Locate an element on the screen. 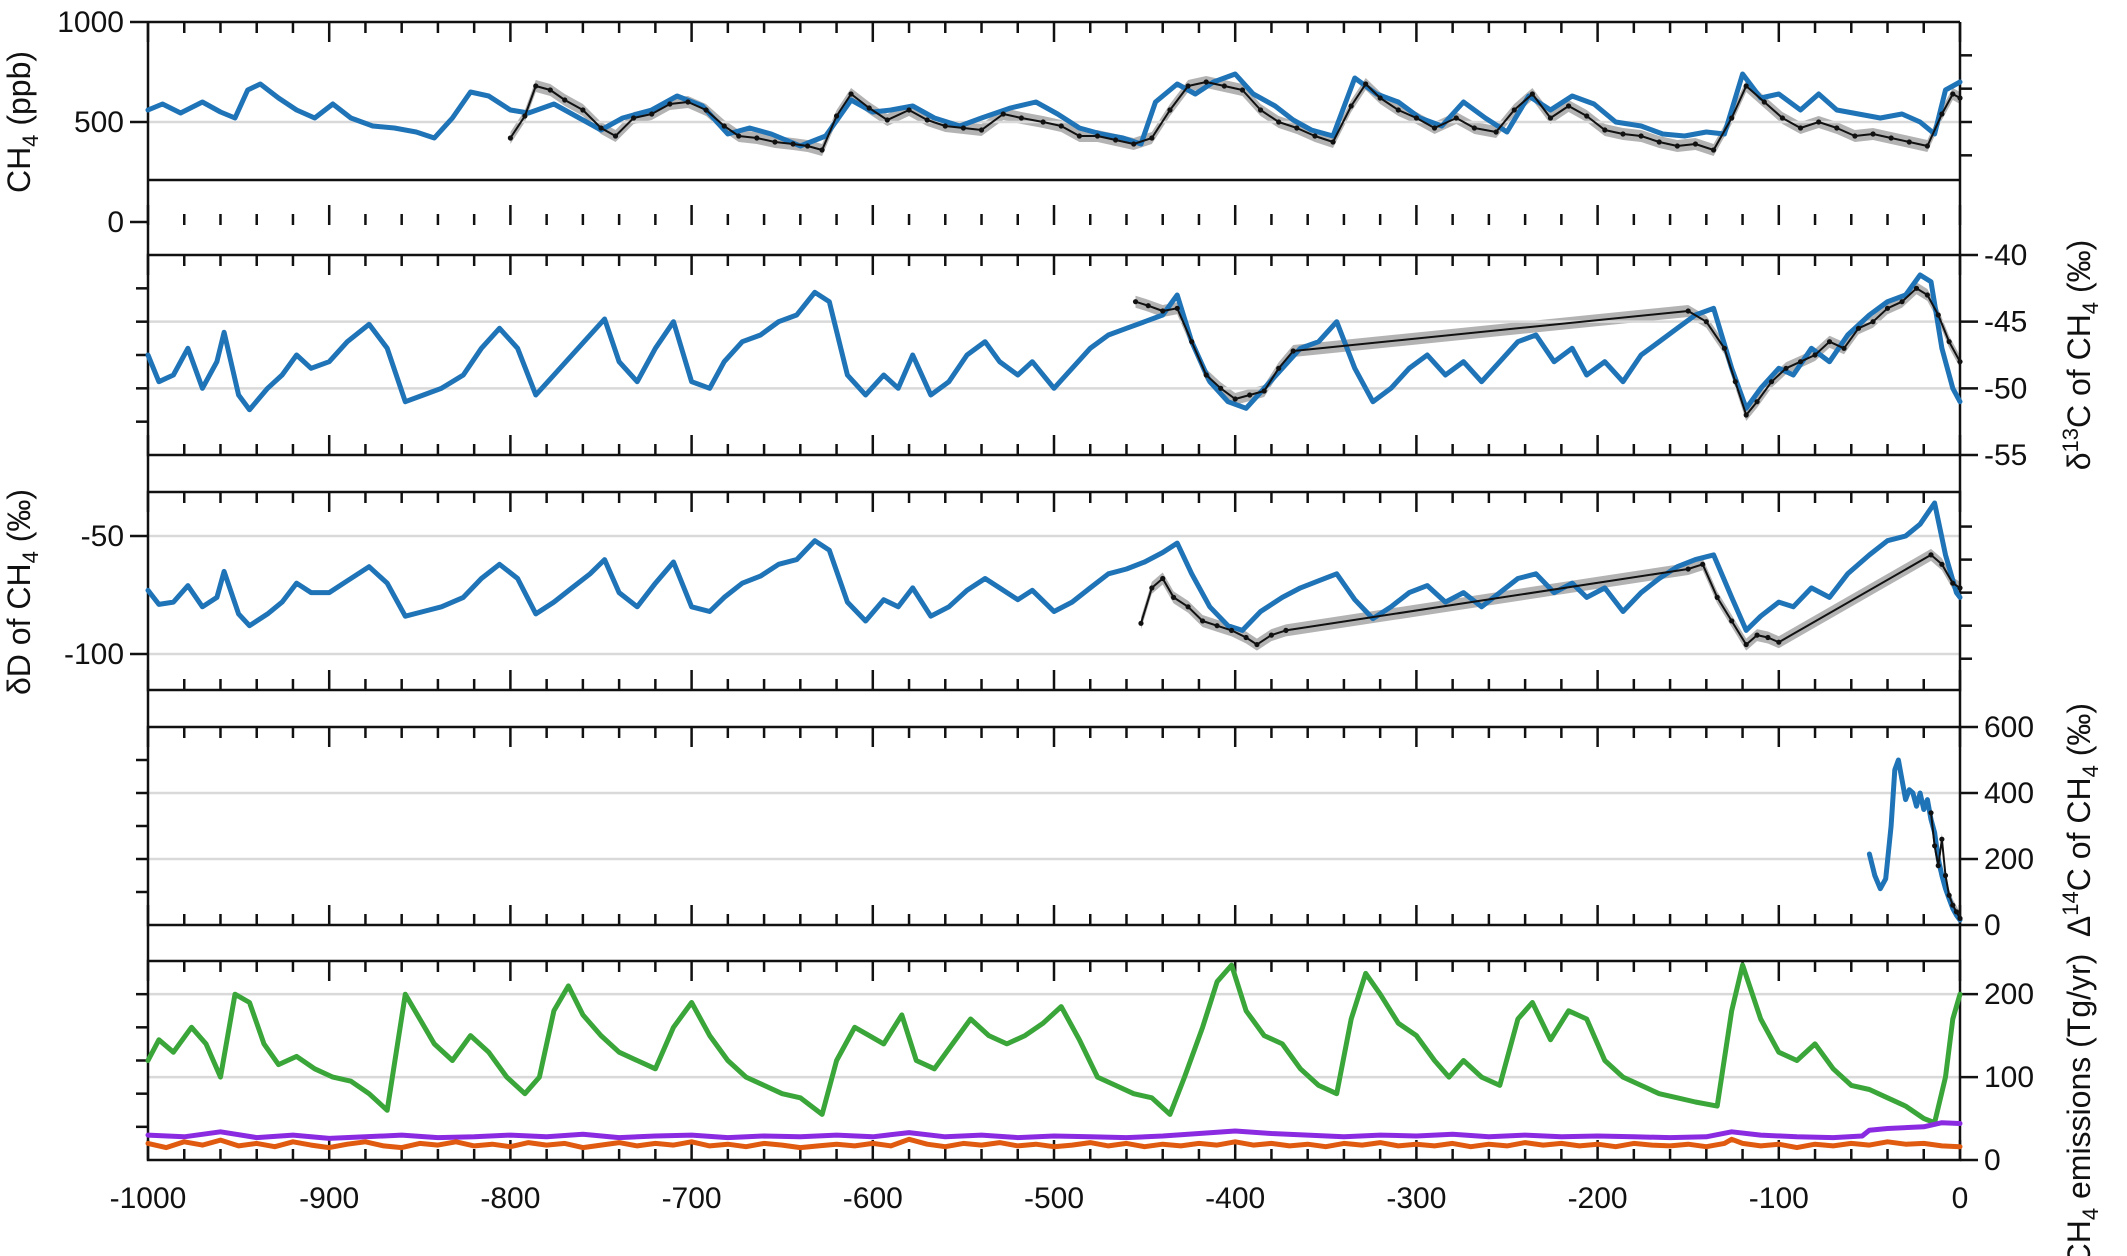  ch4-y-tick-label: 1000 is located at coordinates (90, 22).